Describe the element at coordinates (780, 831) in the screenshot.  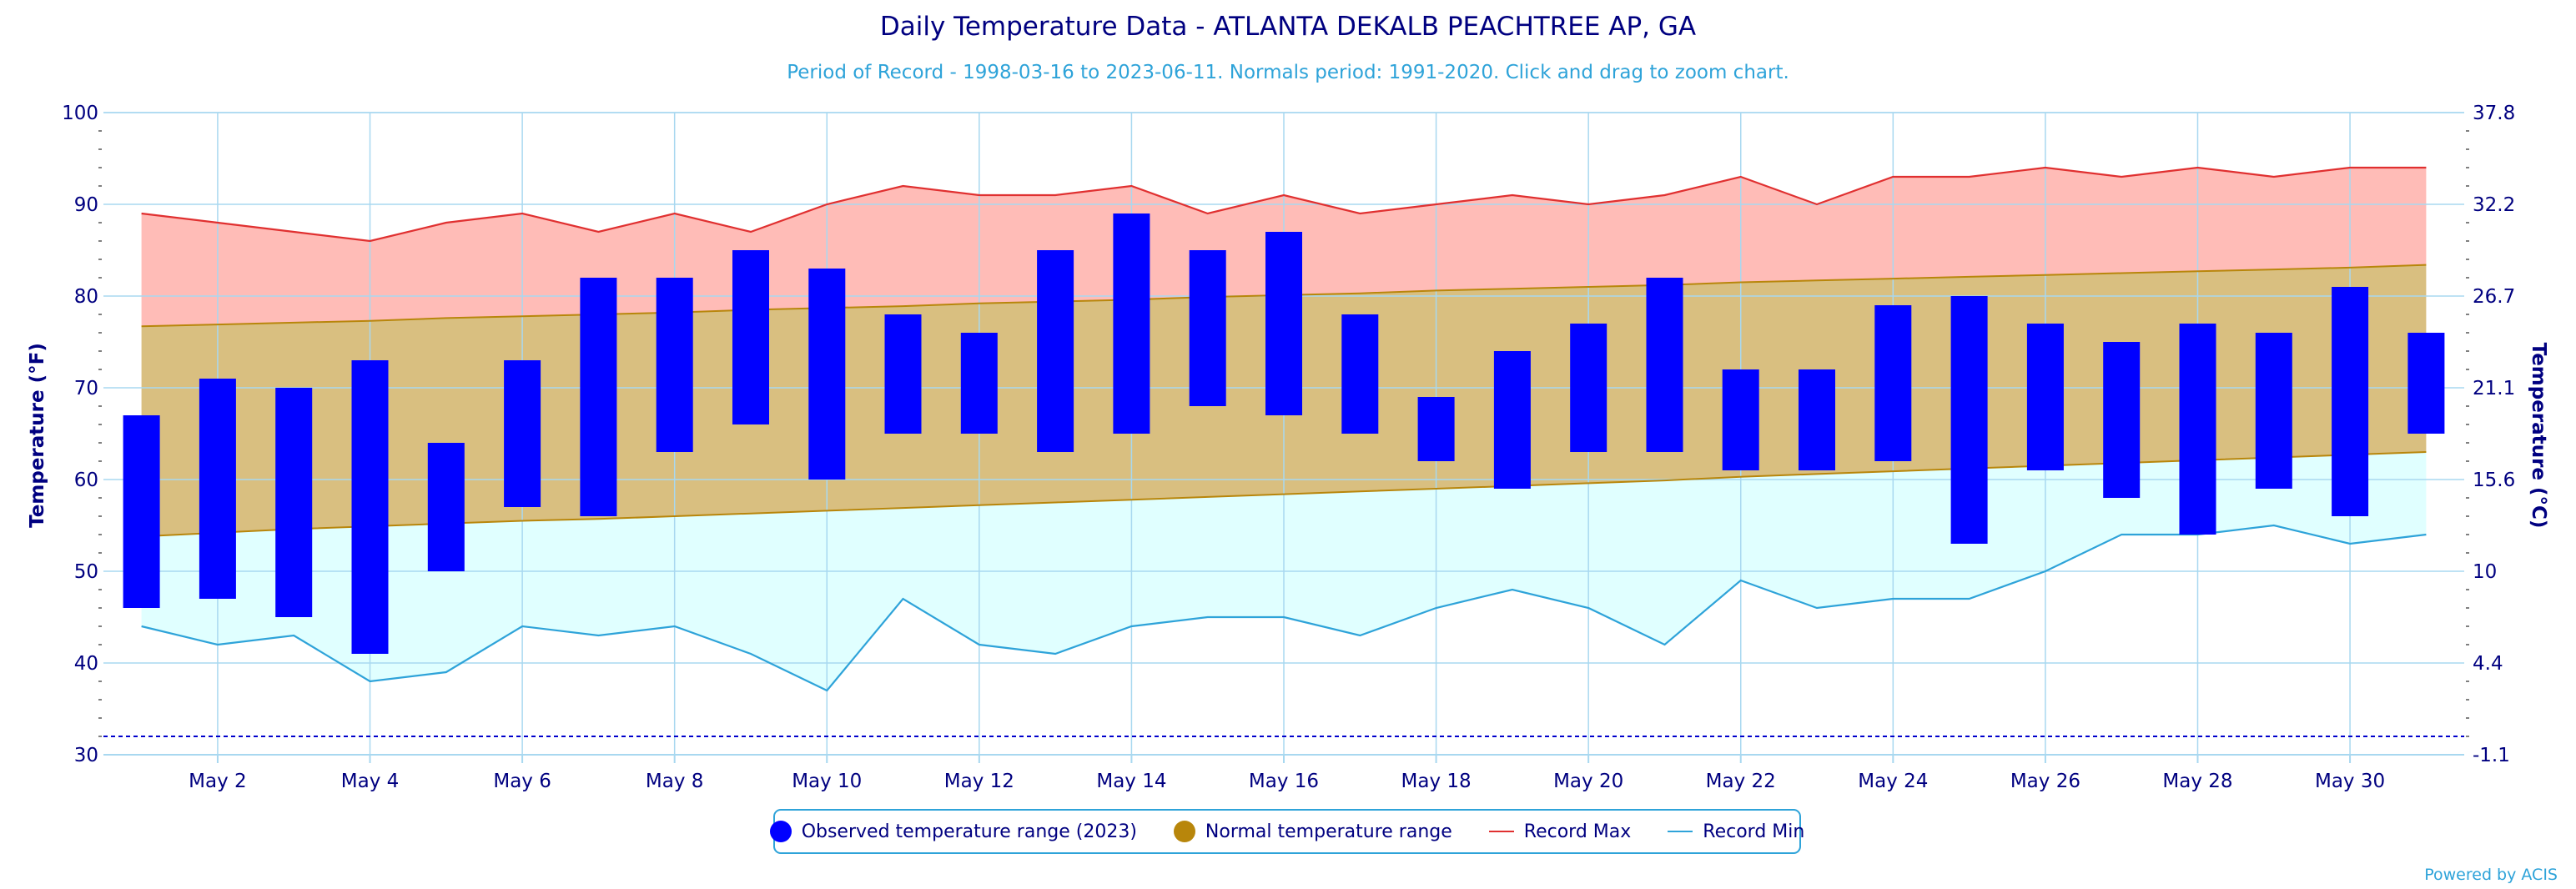
I see `observed-swatch-icon` at that location.